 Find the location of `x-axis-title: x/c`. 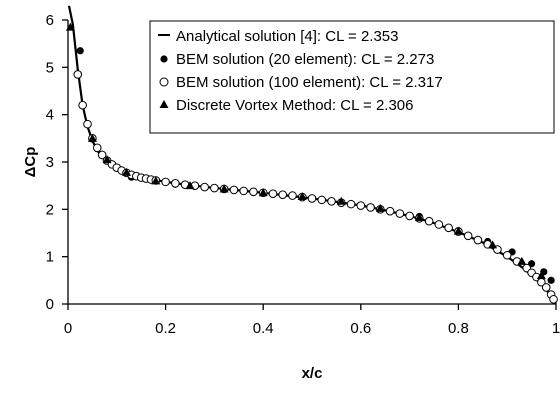

x-axis-title: x/c is located at coordinates (312, 373).